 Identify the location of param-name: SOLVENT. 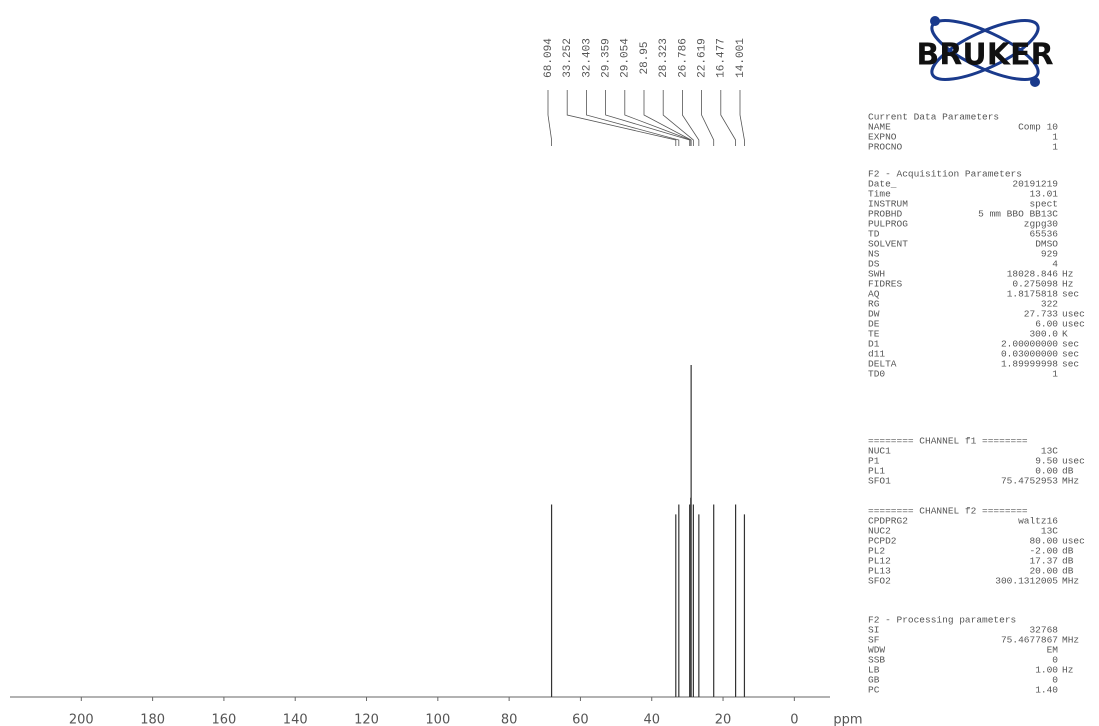
(888, 244).